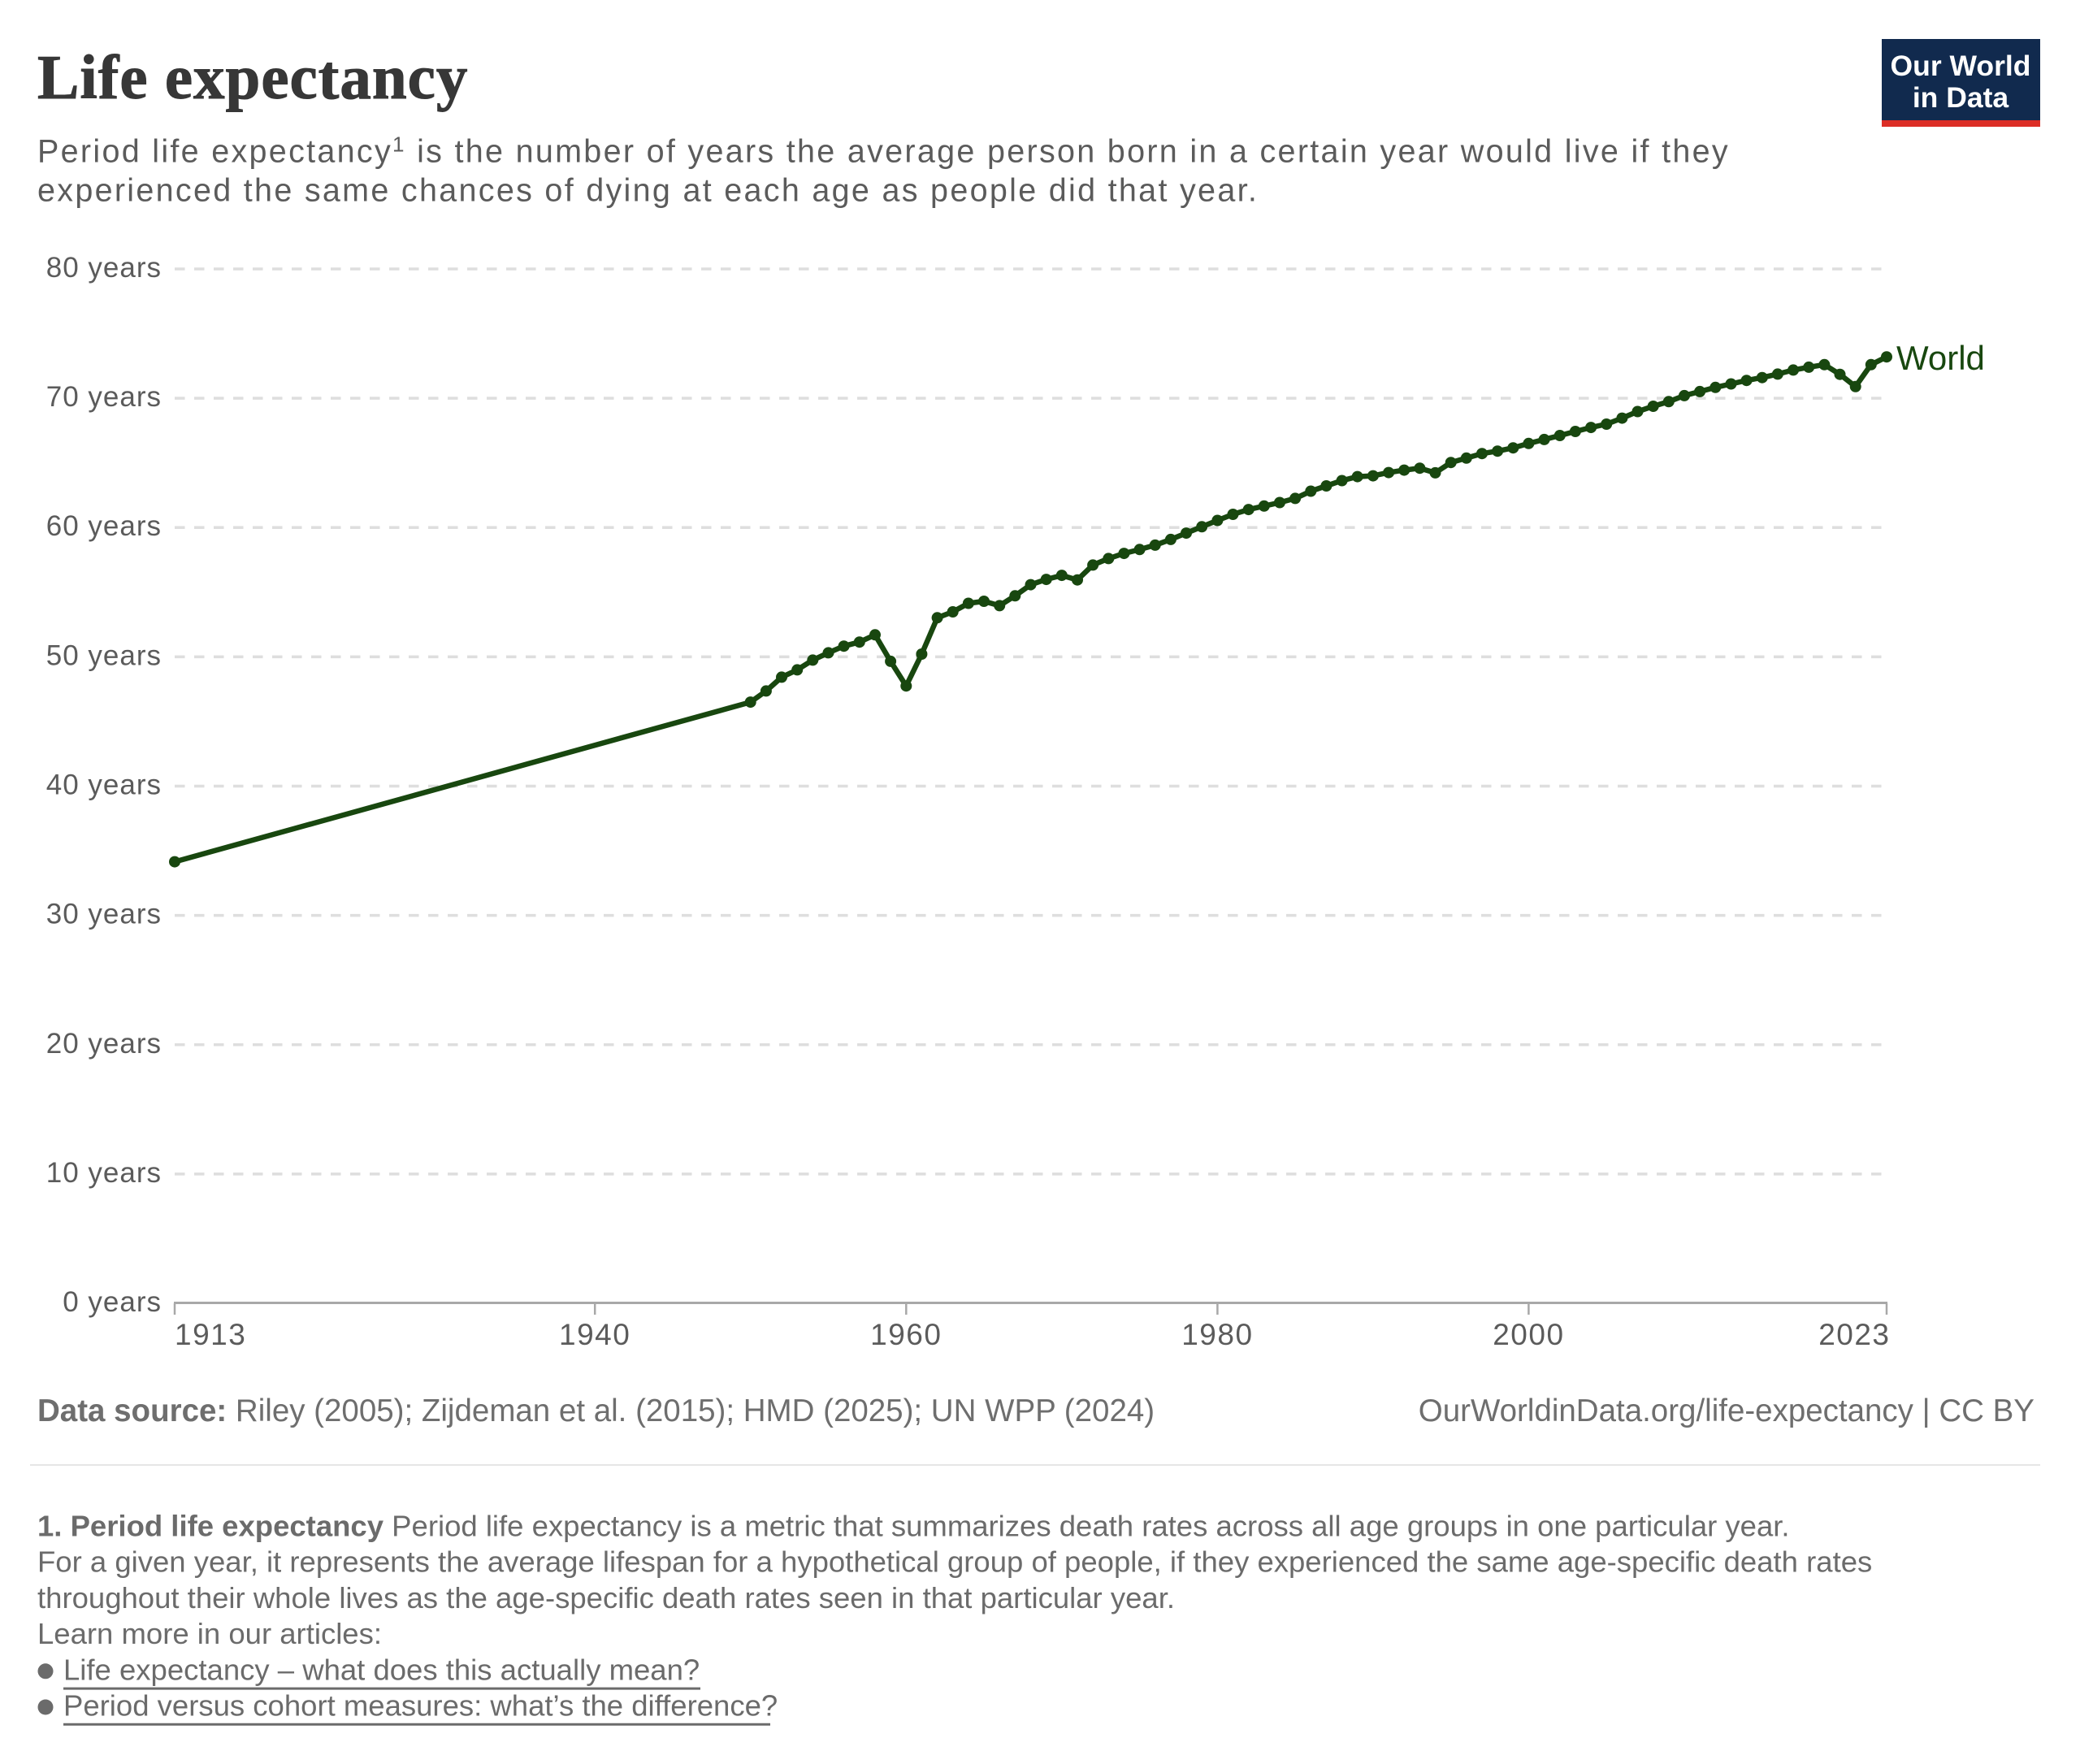 This screenshot has width=2080, height=1764. What do you see at coordinates (104, 1173) in the screenshot?
I see `svg-text: 10 years` at bounding box center [104, 1173].